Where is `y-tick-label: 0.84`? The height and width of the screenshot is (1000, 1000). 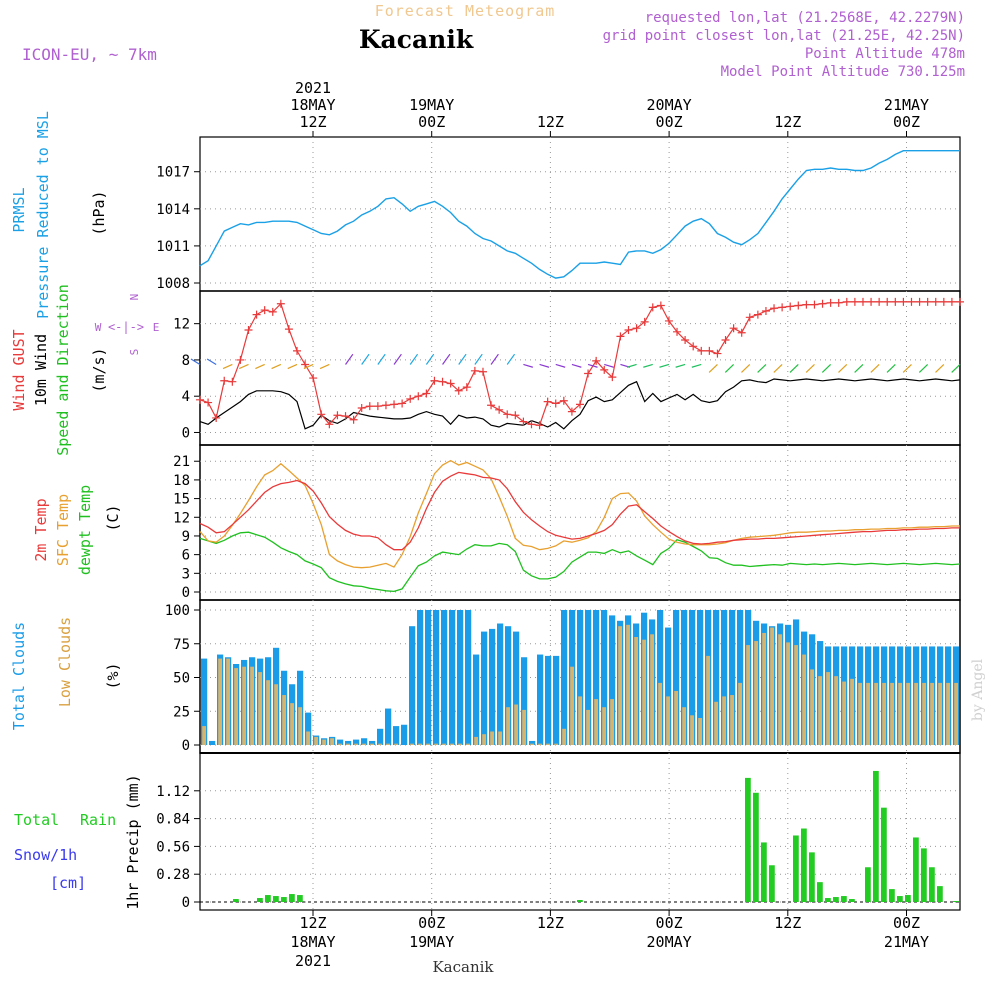
y-tick-label: 0.84 is located at coordinates (173, 820).